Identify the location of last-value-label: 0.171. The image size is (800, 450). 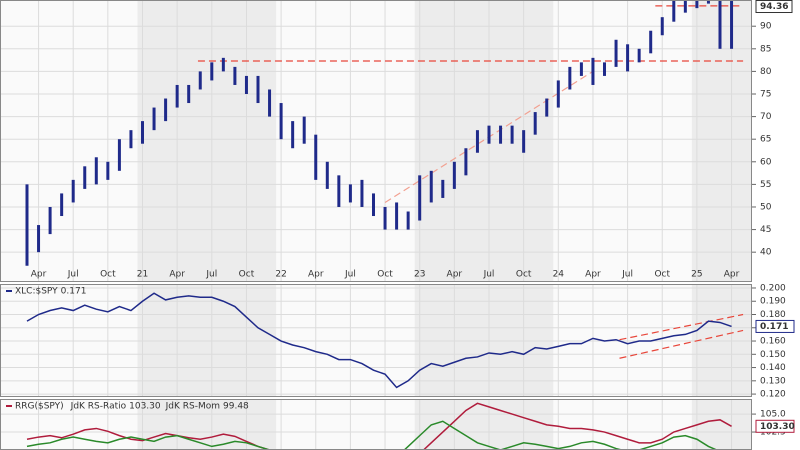
(774, 327).